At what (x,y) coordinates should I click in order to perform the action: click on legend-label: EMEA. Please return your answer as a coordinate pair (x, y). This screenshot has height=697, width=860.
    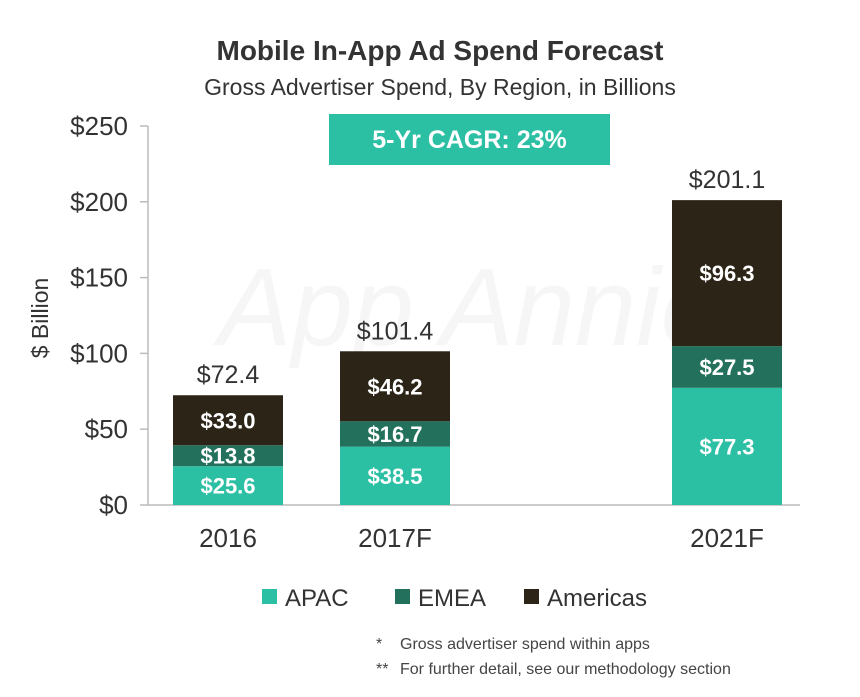
    Looking at the image, I should click on (452, 598).